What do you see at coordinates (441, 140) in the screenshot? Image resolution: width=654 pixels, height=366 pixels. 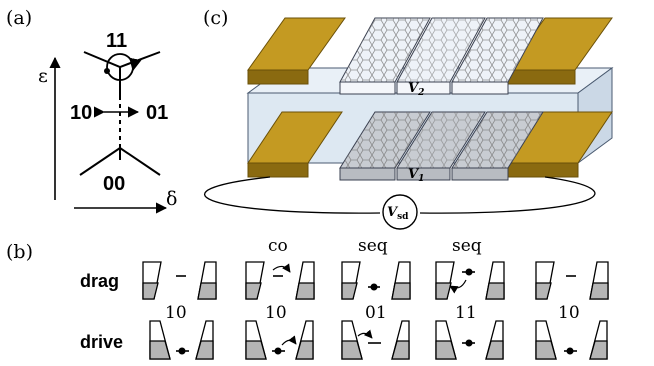 I see `bottom-strip-2-graphene` at bounding box center [441, 140].